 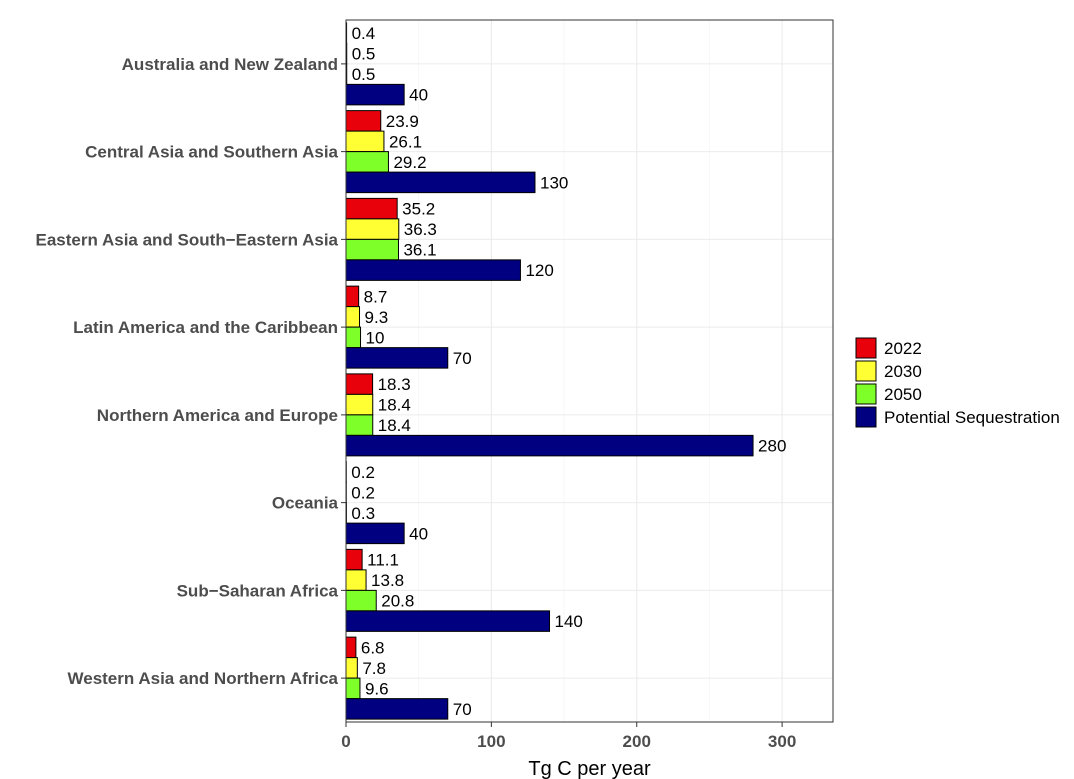 What do you see at coordinates (957, 382) in the screenshot?
I see `legend: 2022 2030 2050 Potential Sequestration` at bounding box center [957, 382].